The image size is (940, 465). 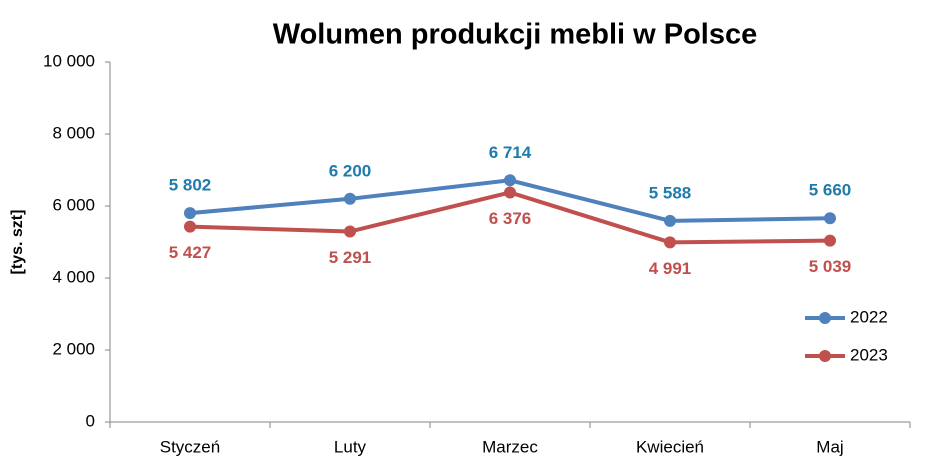 What do you see at coordinates (670, 268) in the screenshot?
I see `value-label: 4 991` at bounding box center [670, 268].